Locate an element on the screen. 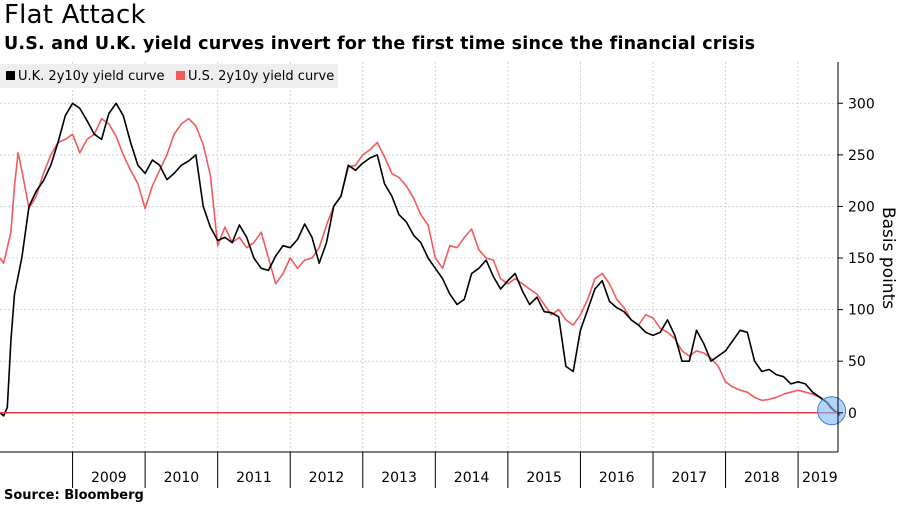 Image resolution: width=900 pixels, height=506 pixels. x-tick-label: 2018 is located at coordinates (762, 478).